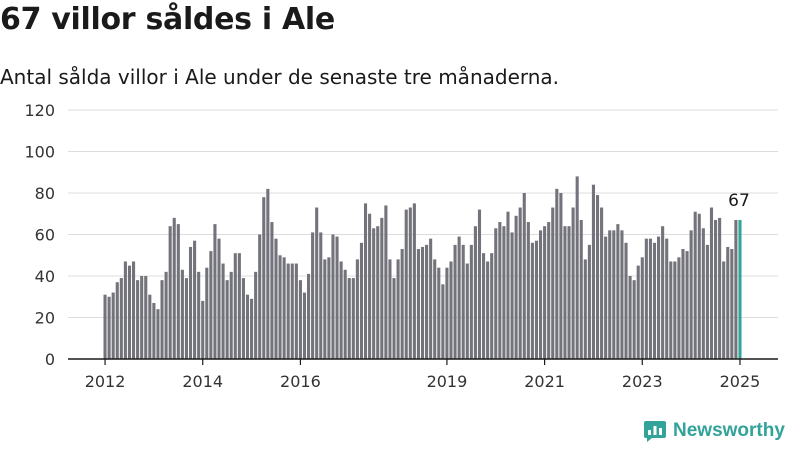 The image size is (800, 450). I want to click on x-tick-label: 2019, so click(447, 381).